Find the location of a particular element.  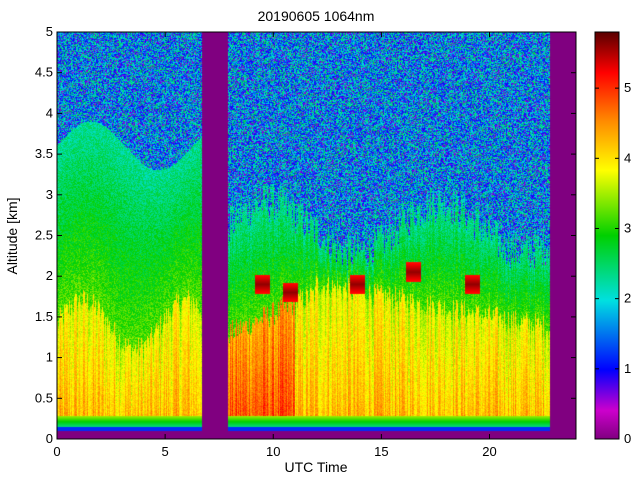

y-axis-label: Altitude [km] is located at coordinates (12, 235).